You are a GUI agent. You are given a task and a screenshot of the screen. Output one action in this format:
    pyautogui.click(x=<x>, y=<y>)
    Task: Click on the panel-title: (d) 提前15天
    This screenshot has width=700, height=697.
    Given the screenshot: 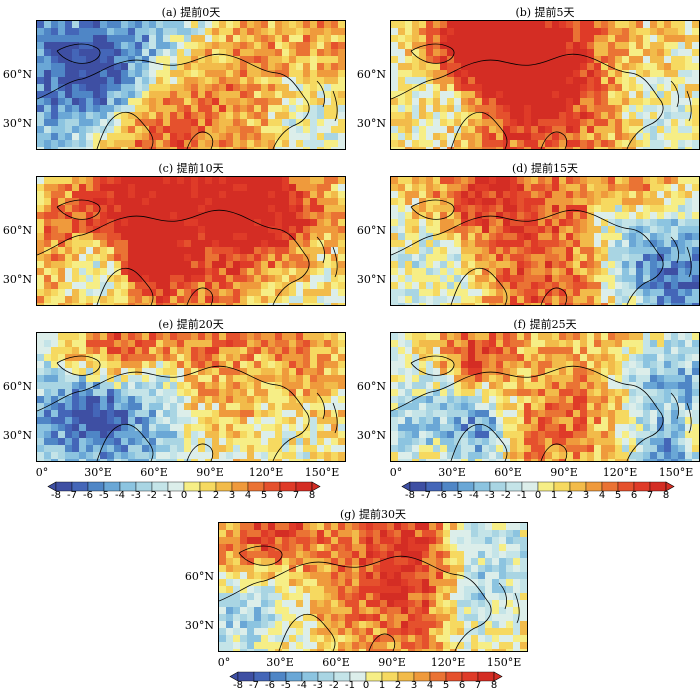 What is the action you would take?
    pyautogui.click(x=545, y=168)
    